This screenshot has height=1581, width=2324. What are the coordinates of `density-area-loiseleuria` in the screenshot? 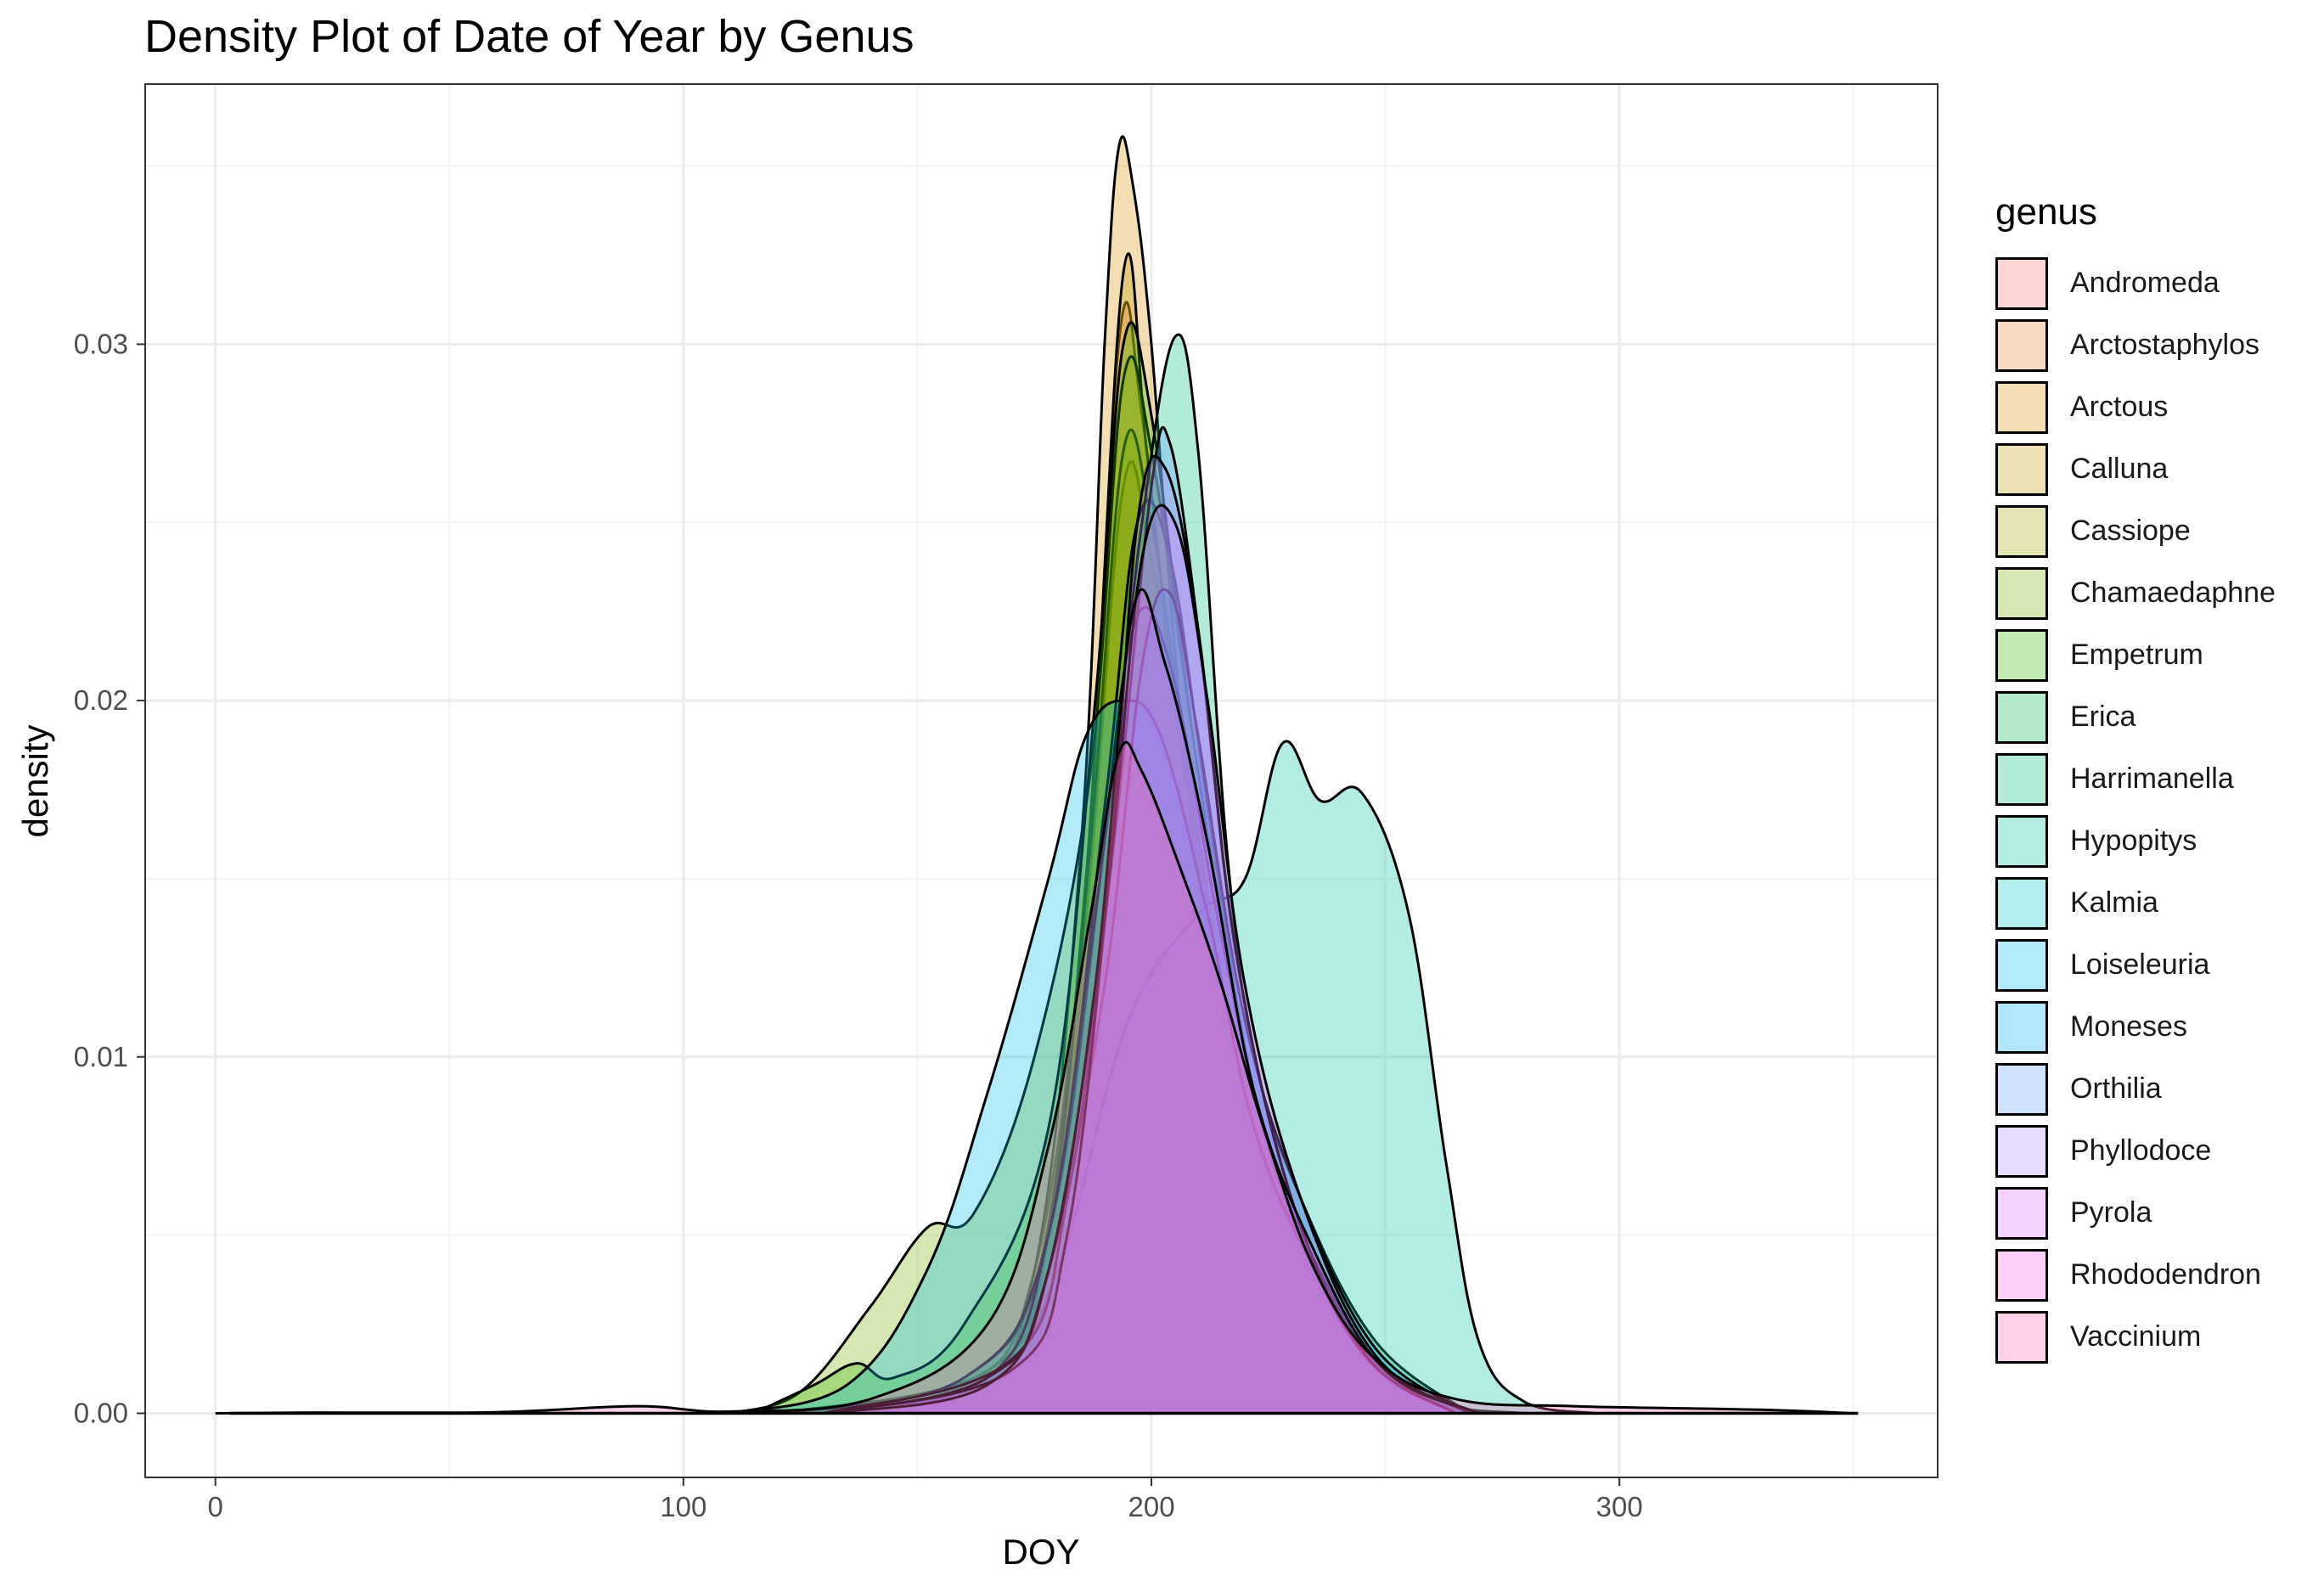 It's located at (1104, 1057).